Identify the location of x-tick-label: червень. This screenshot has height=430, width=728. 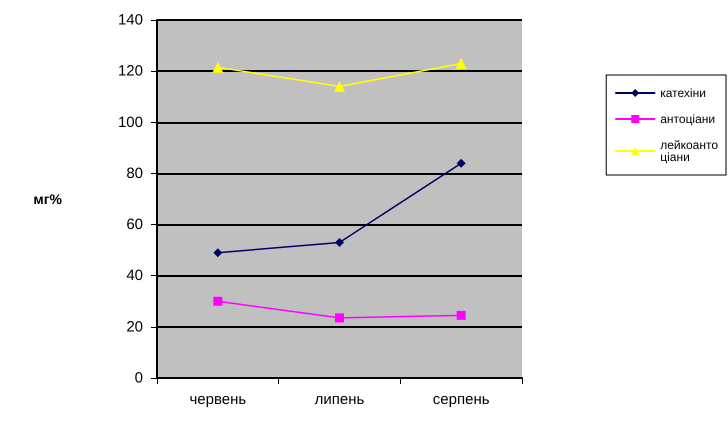
(217, 399).